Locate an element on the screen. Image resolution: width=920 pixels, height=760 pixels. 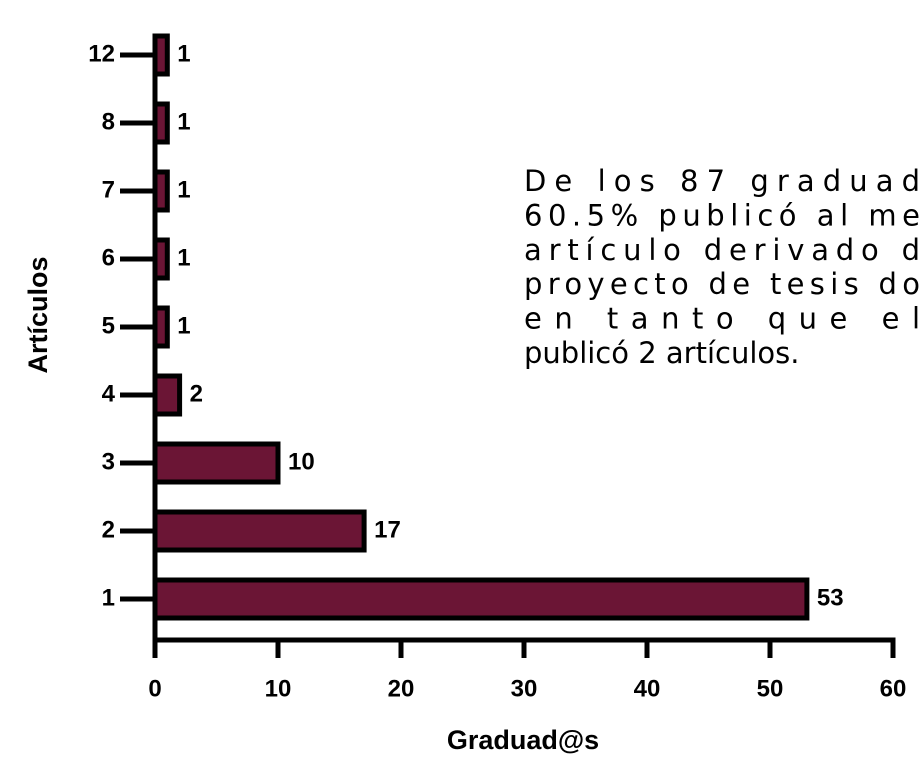
y-tick-label: 3 is located at coordinates (108, 461).